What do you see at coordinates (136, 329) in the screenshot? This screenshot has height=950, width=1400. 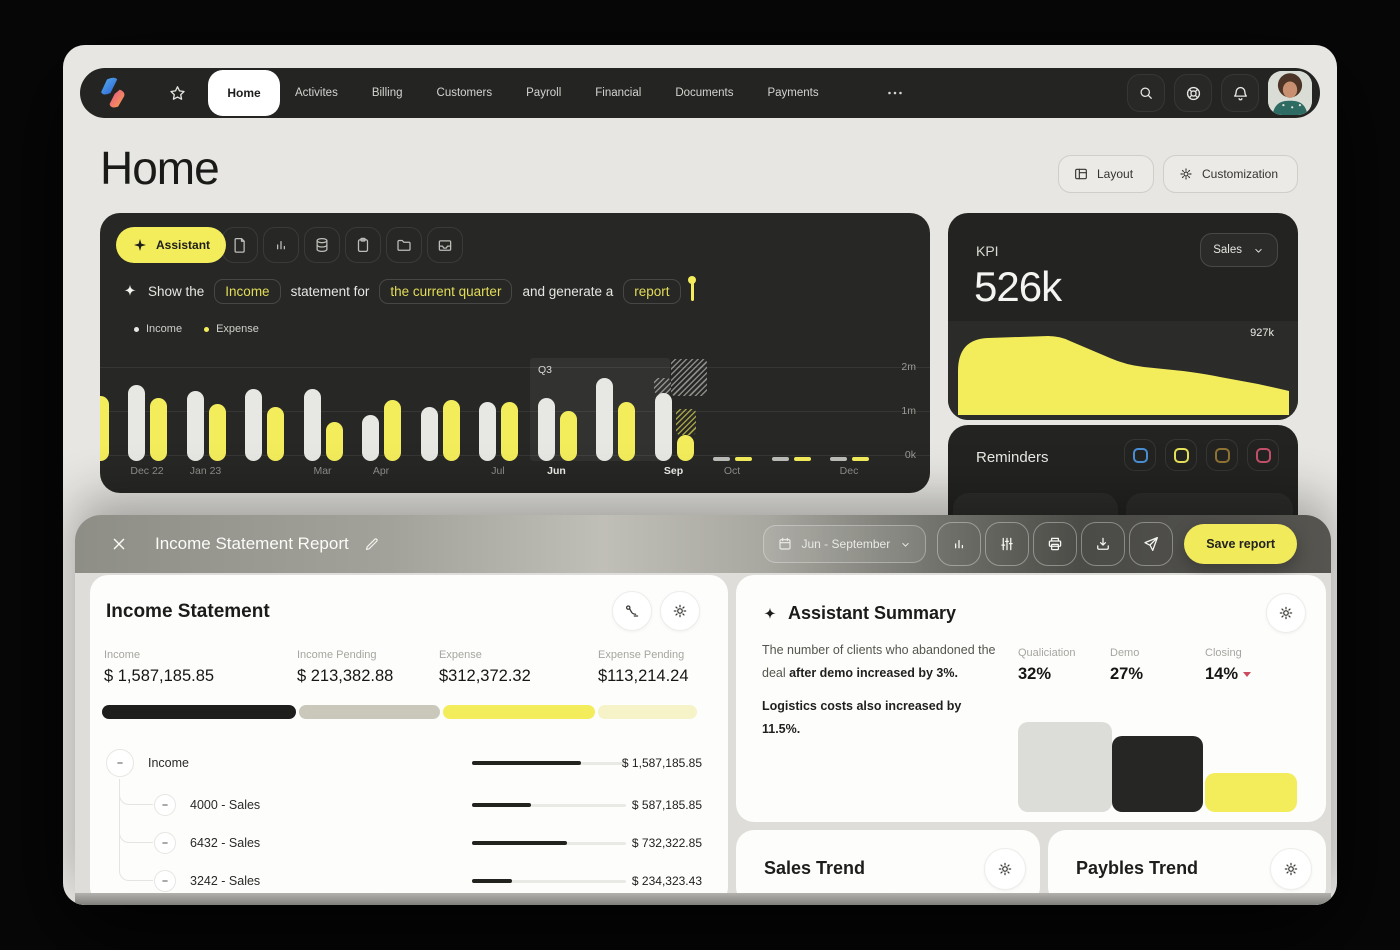 I see `legend-income-dot` at bounding box center [136, 329].